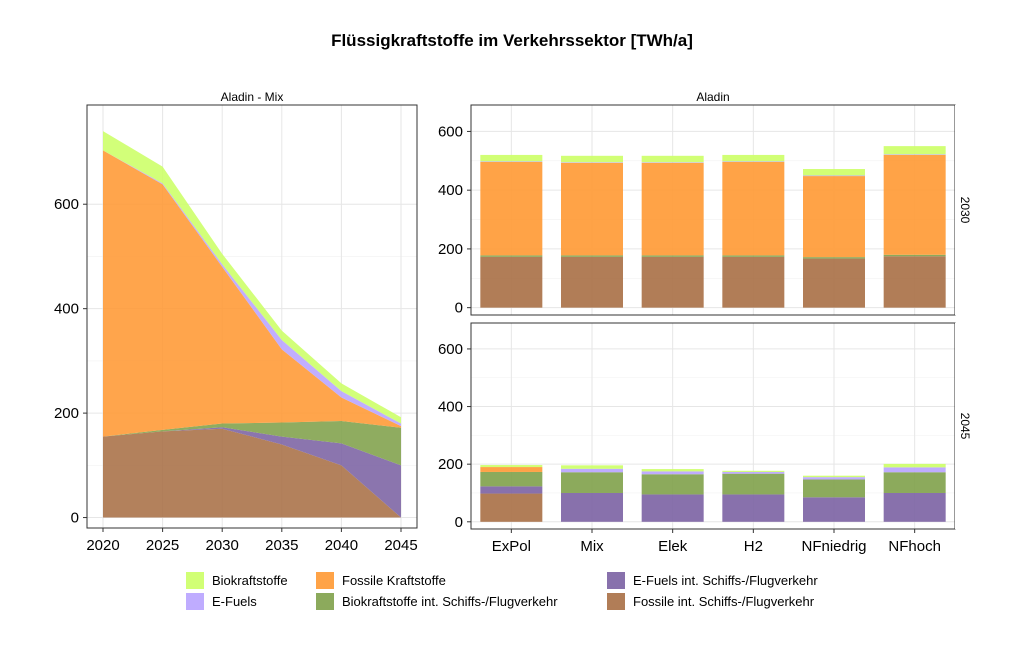 The image size is (1024, 662). Describe the element at coordinates (450, 190) in the screenshot. I see `ytick-label-2030: 400` at that location.